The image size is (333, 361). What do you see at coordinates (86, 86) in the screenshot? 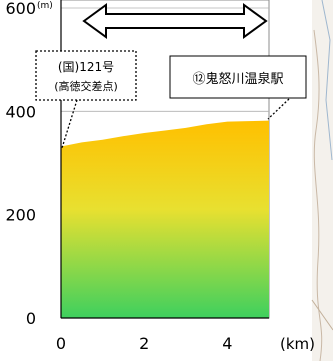
I see `start-label-line2: (高徳交差点)` at bounding box center [86, 86].